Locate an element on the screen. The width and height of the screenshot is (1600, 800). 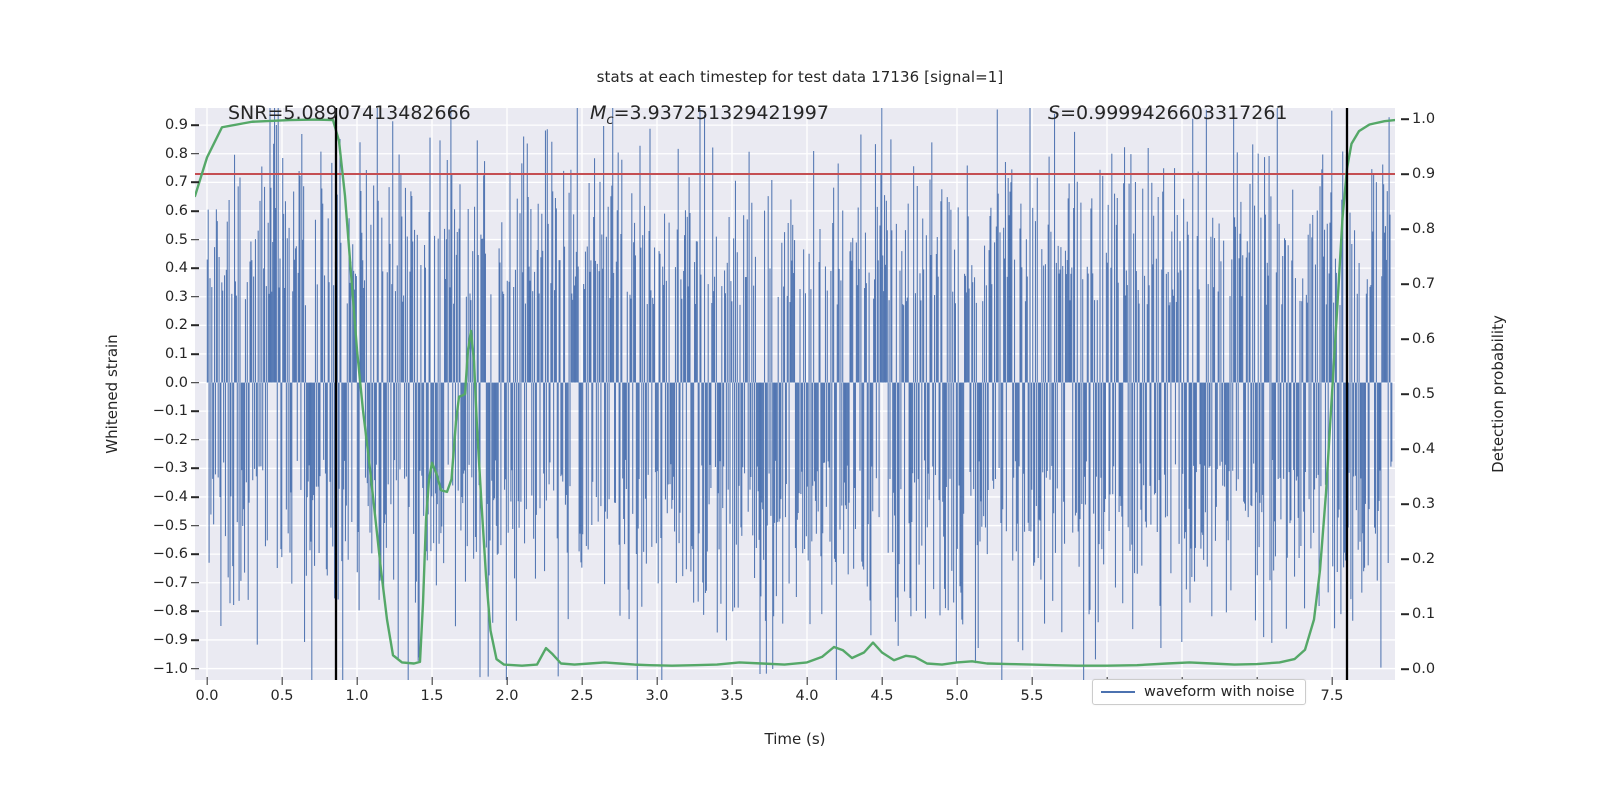
legend-label-waveform: waveform with noise is located at coordinates (1219, 692).